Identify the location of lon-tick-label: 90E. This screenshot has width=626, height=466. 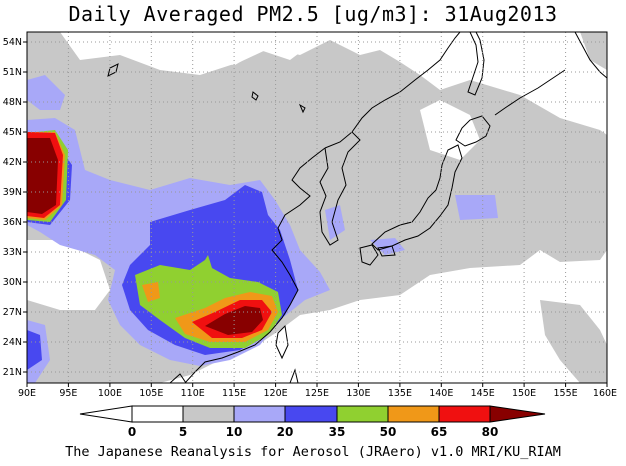
(27, 393).